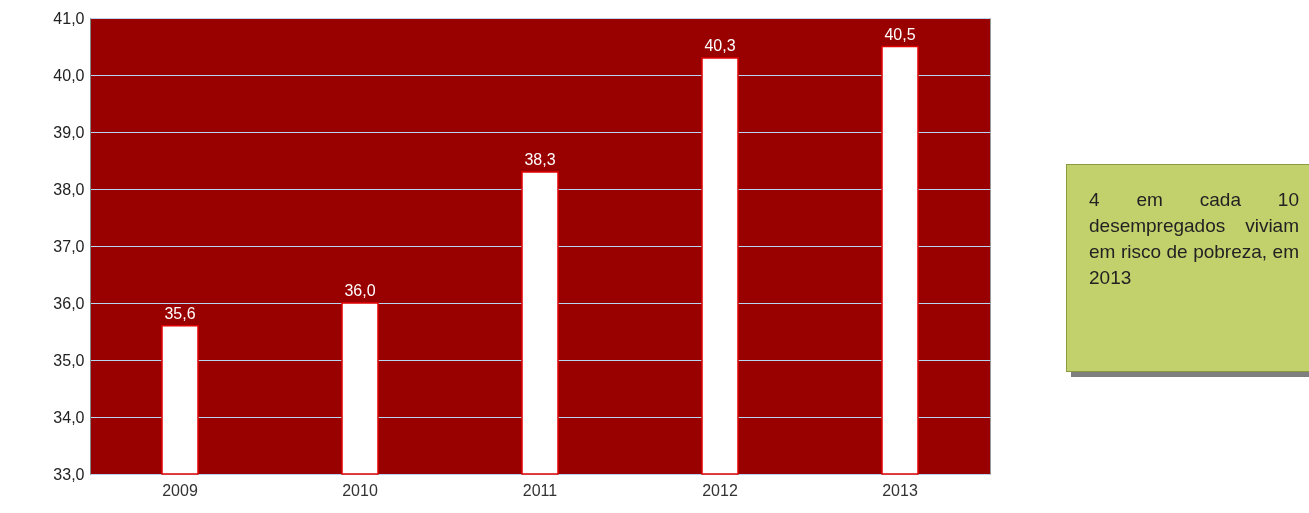 Image resolution: width=1309 pixels, height=513 pixels. Describe the element at coordinates (720, 45) in the screenshot. I see `data-label: 40,3` at that location.